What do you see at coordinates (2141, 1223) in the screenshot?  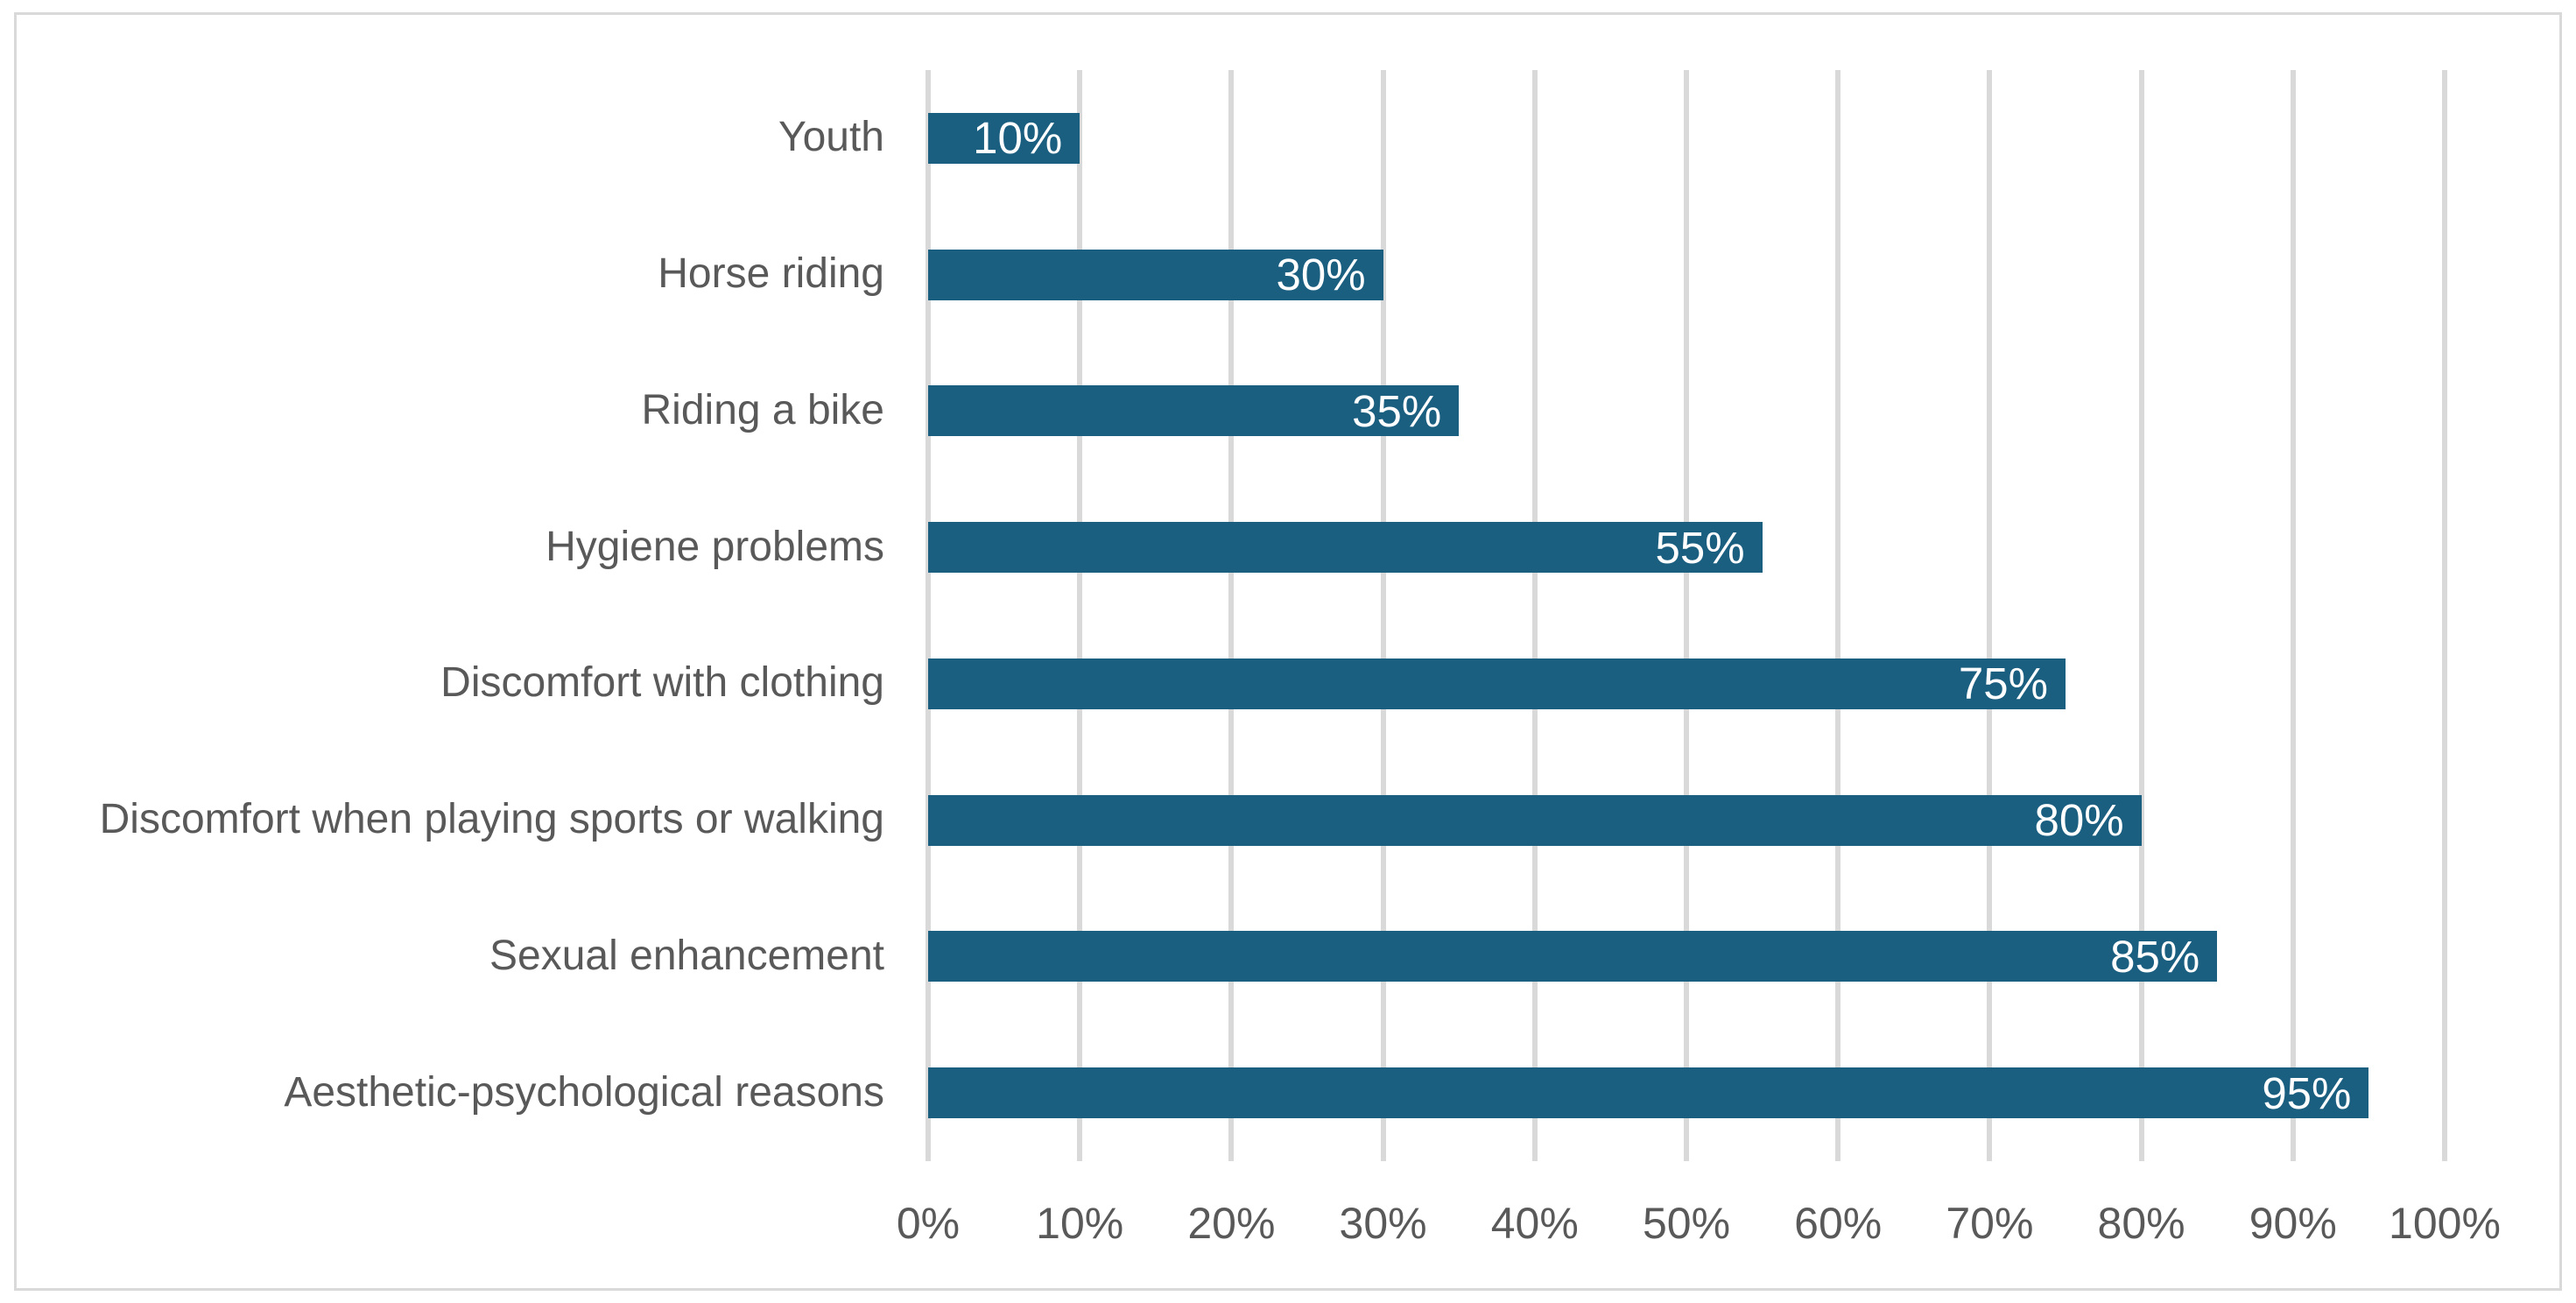 I see `x-tick-label: 80%` at bounding box center [2141, 1223].